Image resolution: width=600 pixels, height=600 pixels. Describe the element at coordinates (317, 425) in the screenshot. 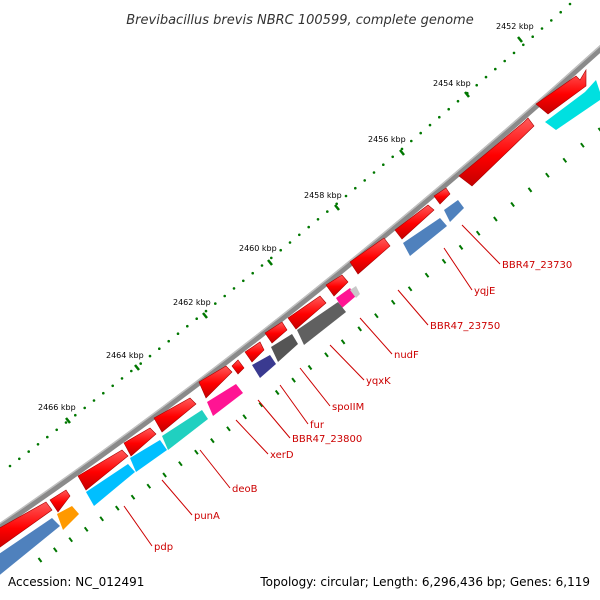

I see `gene-label: fur` at that location.